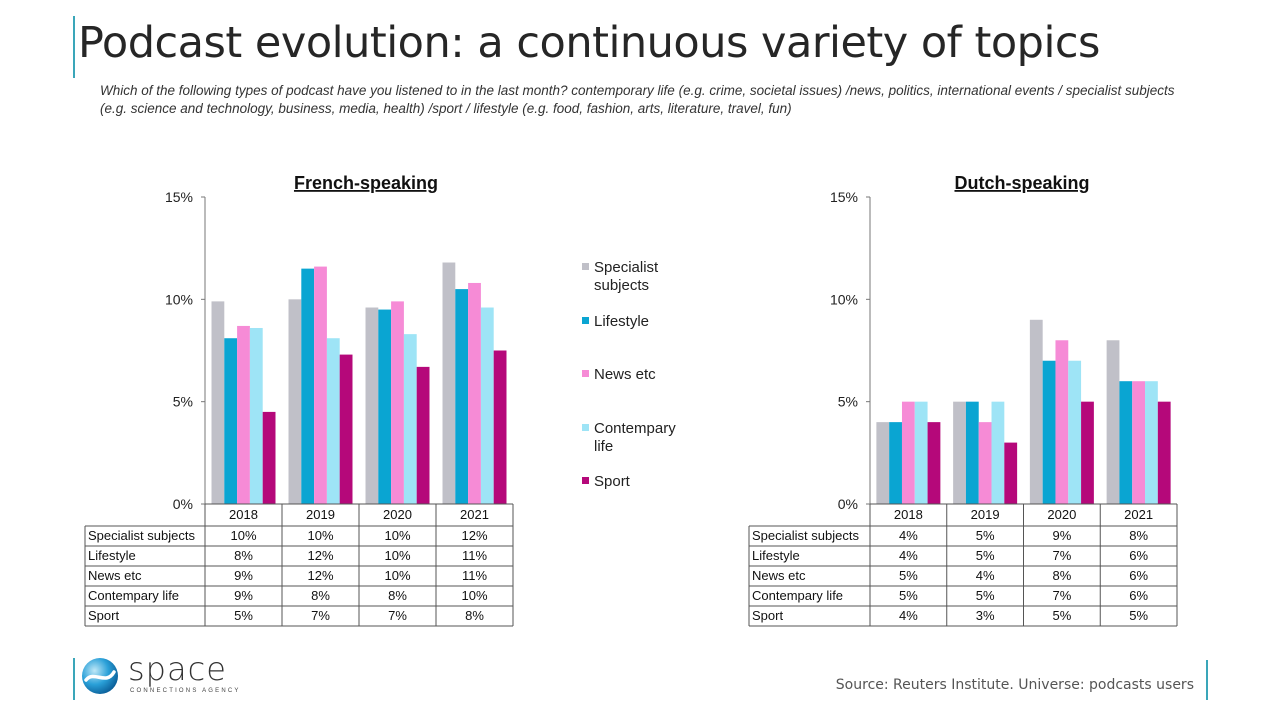  I want to click on dutch-y-tick-label: 0%, so click(848, 504).